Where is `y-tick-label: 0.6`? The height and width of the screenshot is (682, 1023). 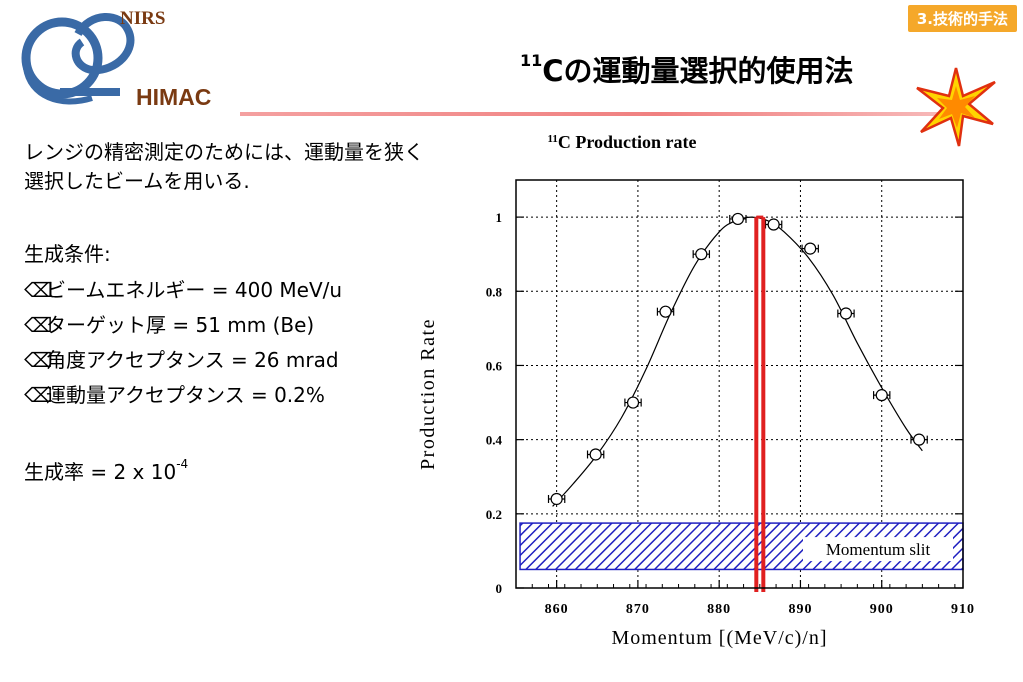
y-tick-label: 0.6 is located at coordinates (494, 365).